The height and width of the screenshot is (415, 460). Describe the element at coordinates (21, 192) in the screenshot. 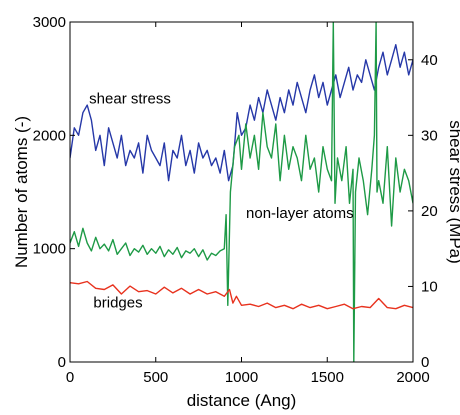

I see `y-left-axis-title: Number of atoms (-)` at that location.